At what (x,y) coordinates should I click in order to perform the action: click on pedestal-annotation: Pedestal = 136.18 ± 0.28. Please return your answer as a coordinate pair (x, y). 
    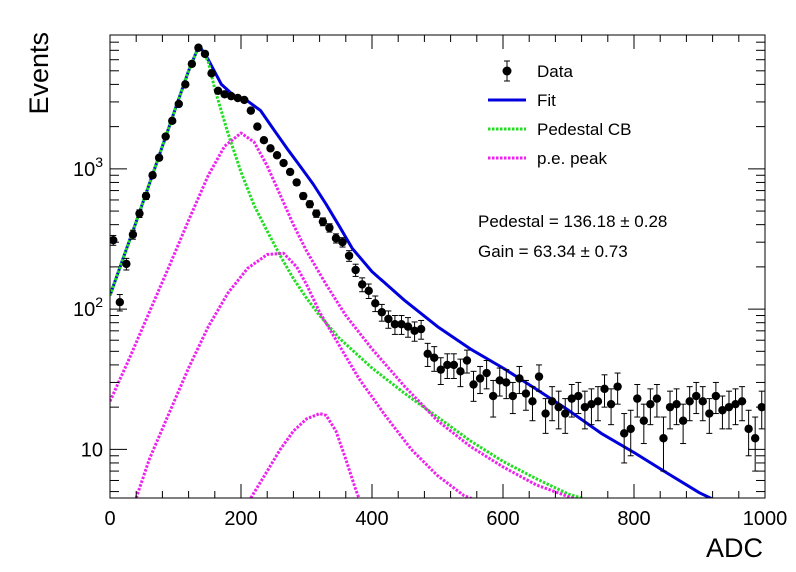
    Looking at the image, I should click on (572, 221).